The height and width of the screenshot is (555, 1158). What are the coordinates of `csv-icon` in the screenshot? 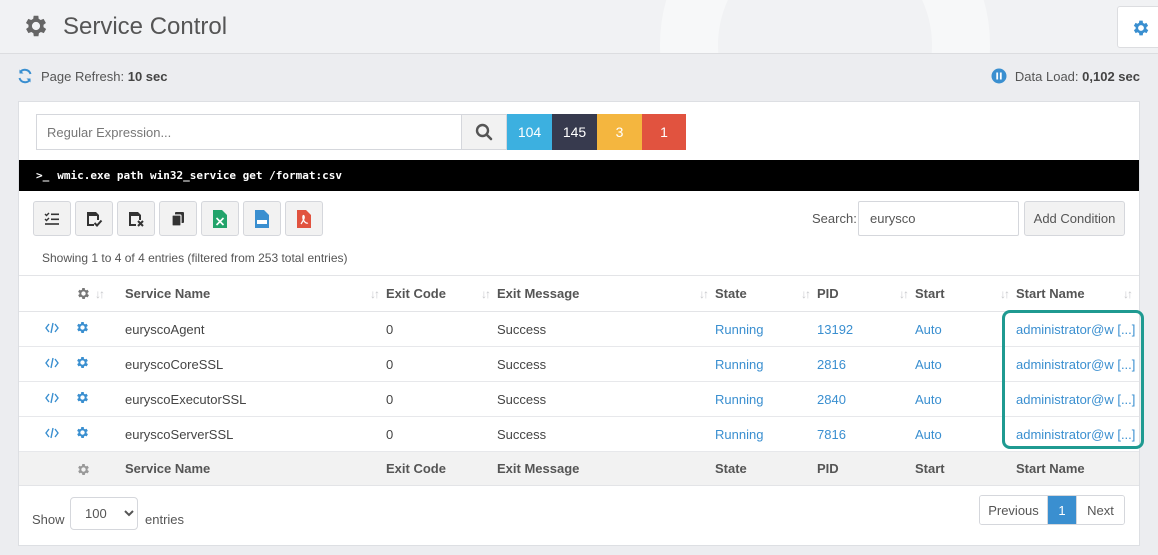 It's located at (262, 218).